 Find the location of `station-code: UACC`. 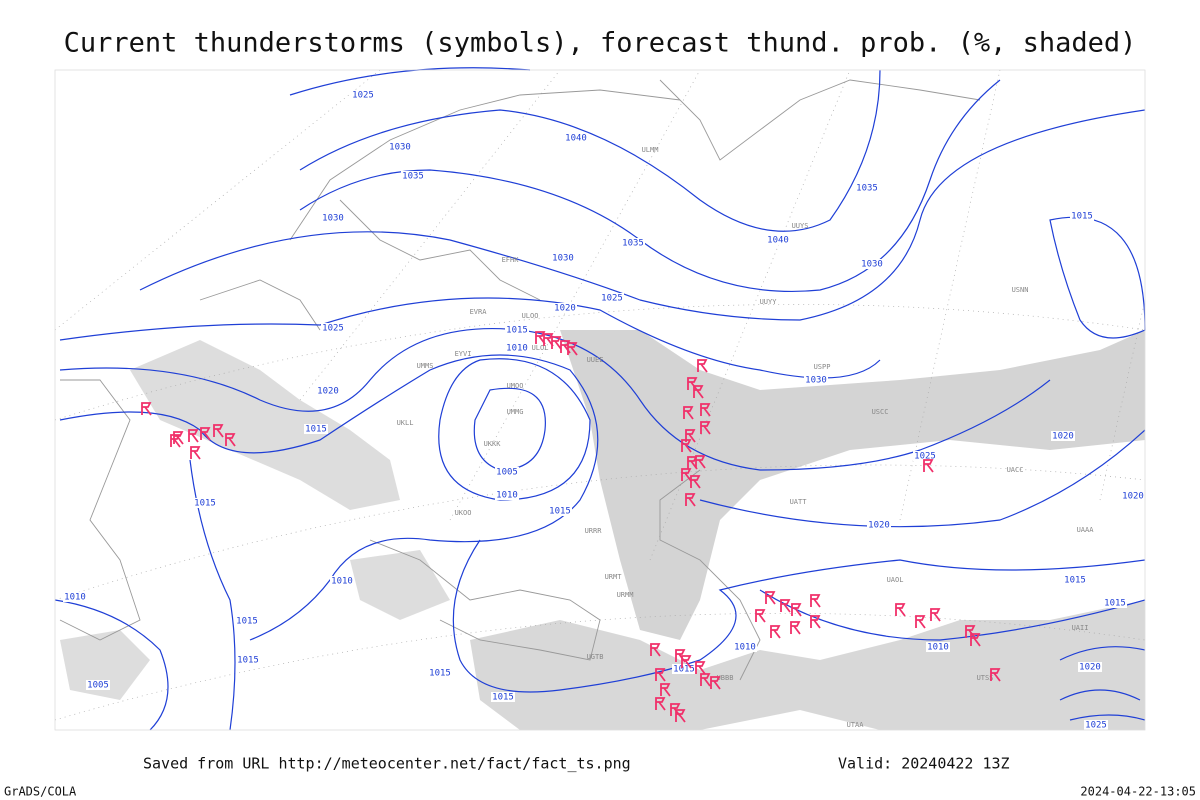

station-code: UACC is located at coordinates (1015, 470).